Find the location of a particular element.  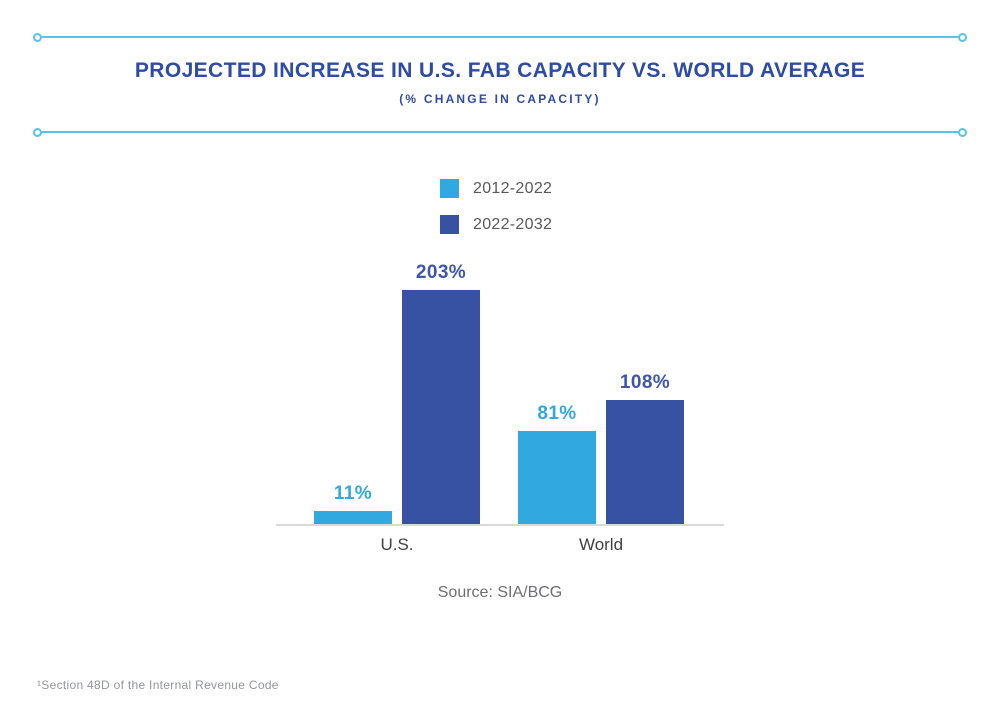

bar-world-2012-2022 is located at coordinates (557, 477).